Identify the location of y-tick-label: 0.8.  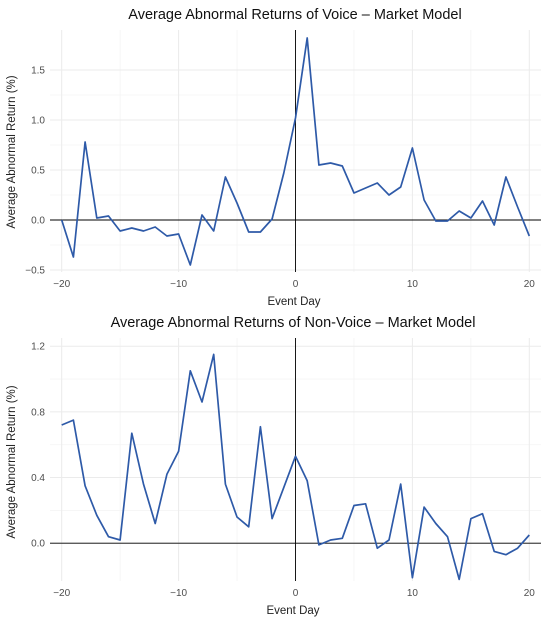
(38, 412).